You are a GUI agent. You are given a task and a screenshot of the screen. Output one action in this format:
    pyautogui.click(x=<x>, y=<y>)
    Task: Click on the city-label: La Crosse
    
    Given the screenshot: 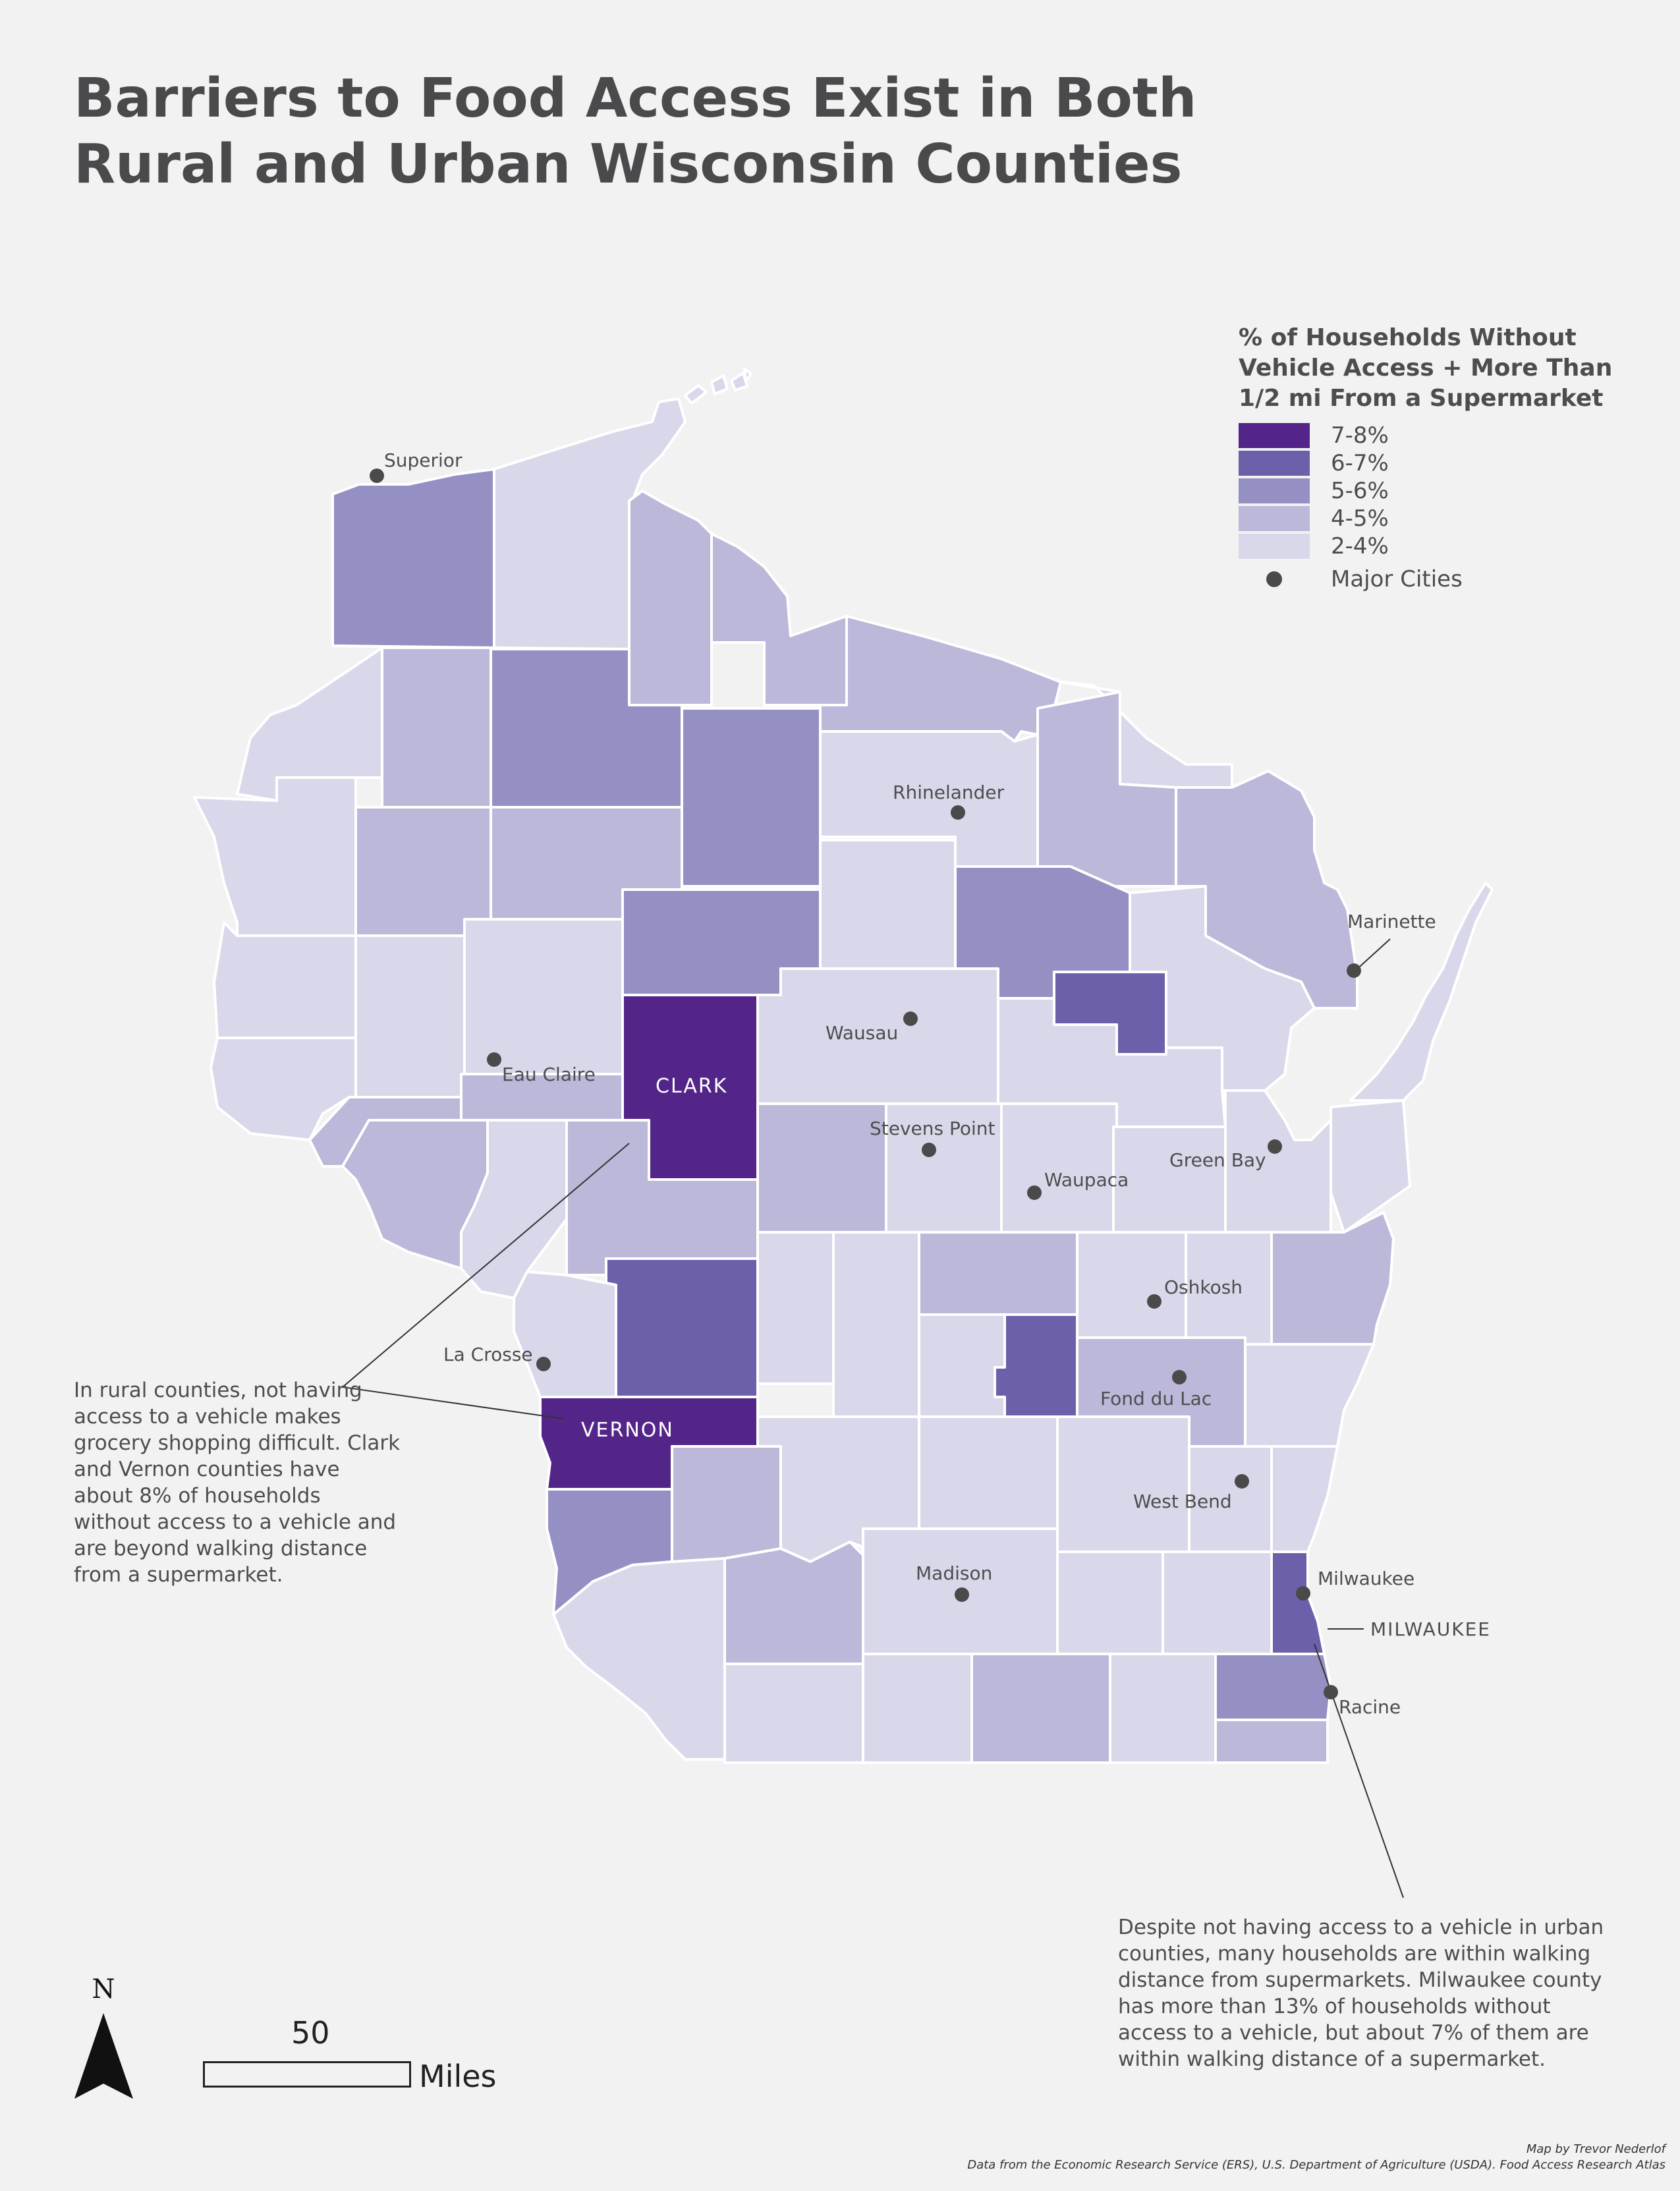 What is the action you would take?
    pyautogui.click(x=488, y=1354)
    